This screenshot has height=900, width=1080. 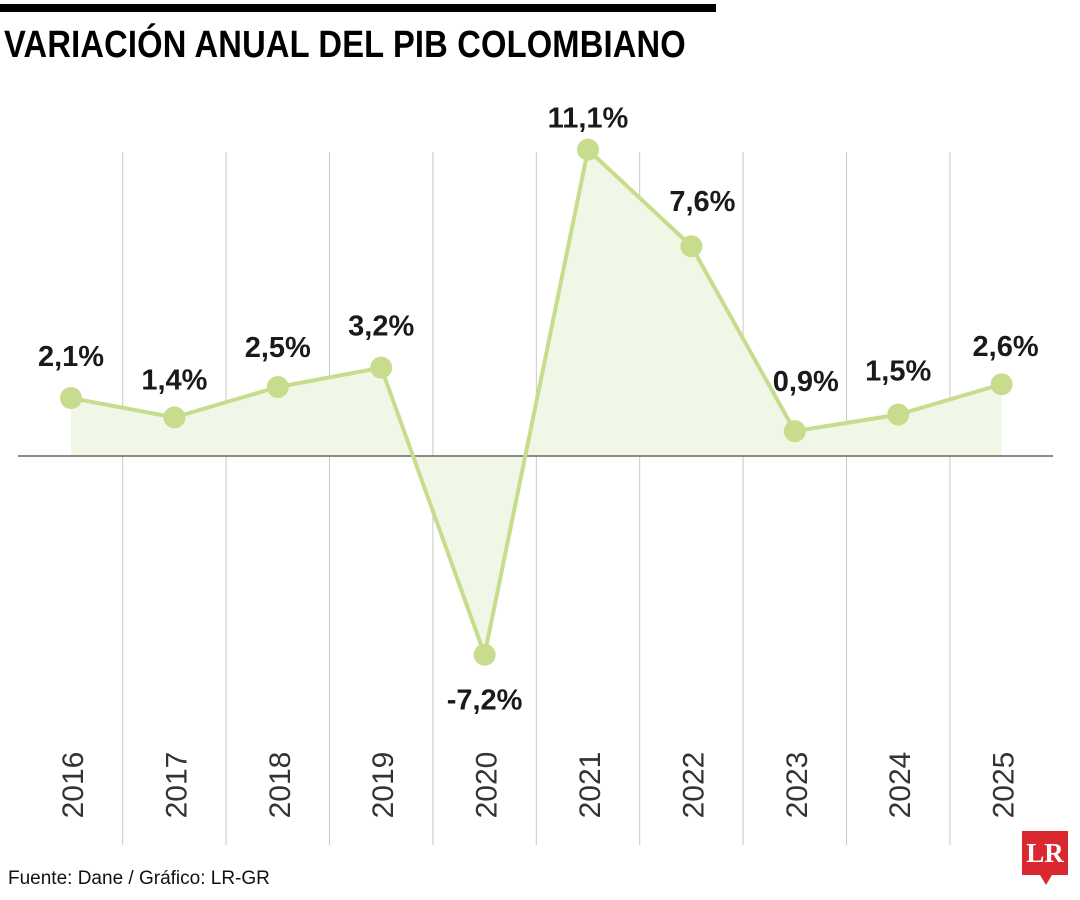 I want to click on chart-title: VARIACIÓN ANUAL DEL PIB COLOMBIANO, so click(x=345, y=45).